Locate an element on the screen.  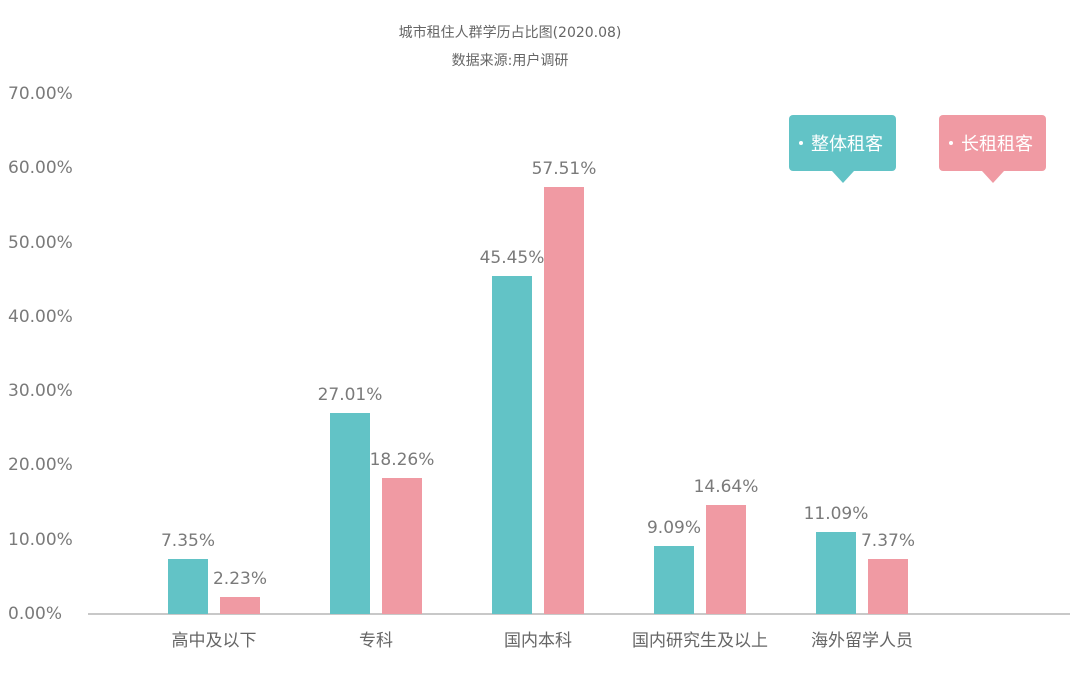
bar-value-label: 14.64% is located at coordinates (726, 487).